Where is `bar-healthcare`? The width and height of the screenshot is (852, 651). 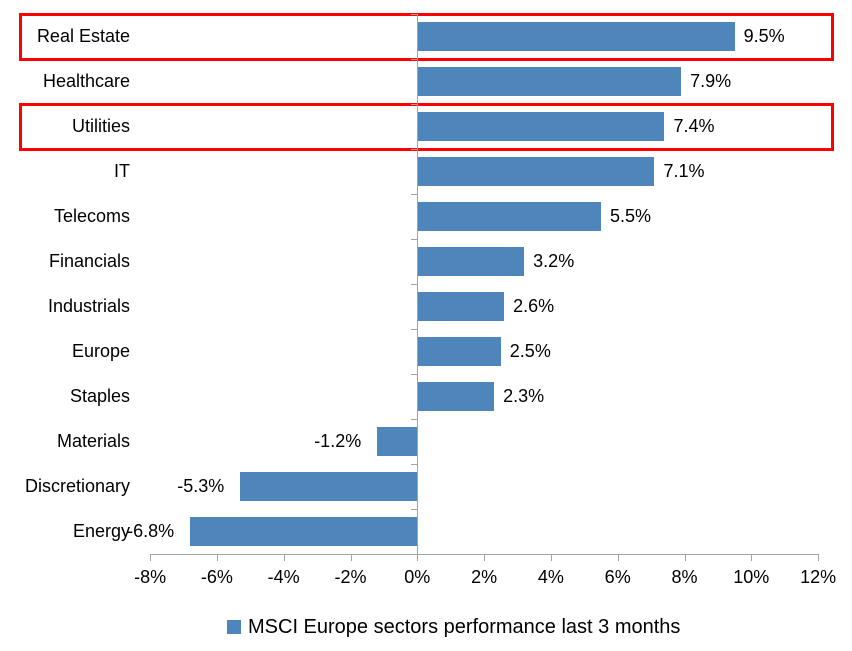
bar-healthcare is located at coordinates (549, 81).